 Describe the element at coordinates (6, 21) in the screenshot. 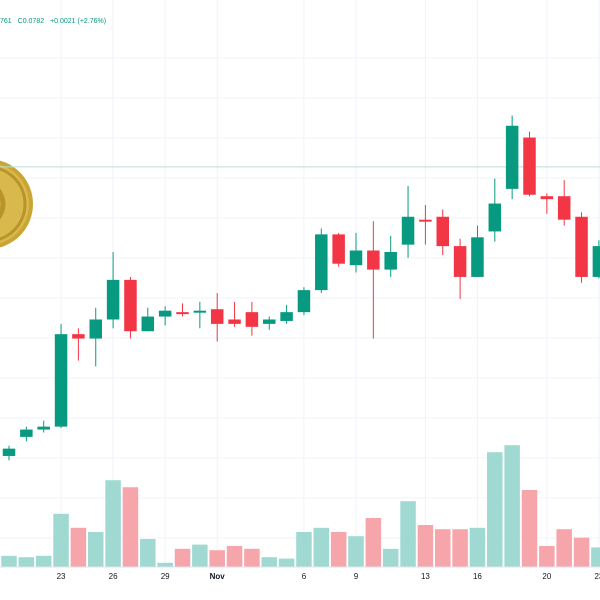

I see `close-fragment: 761` at that location.